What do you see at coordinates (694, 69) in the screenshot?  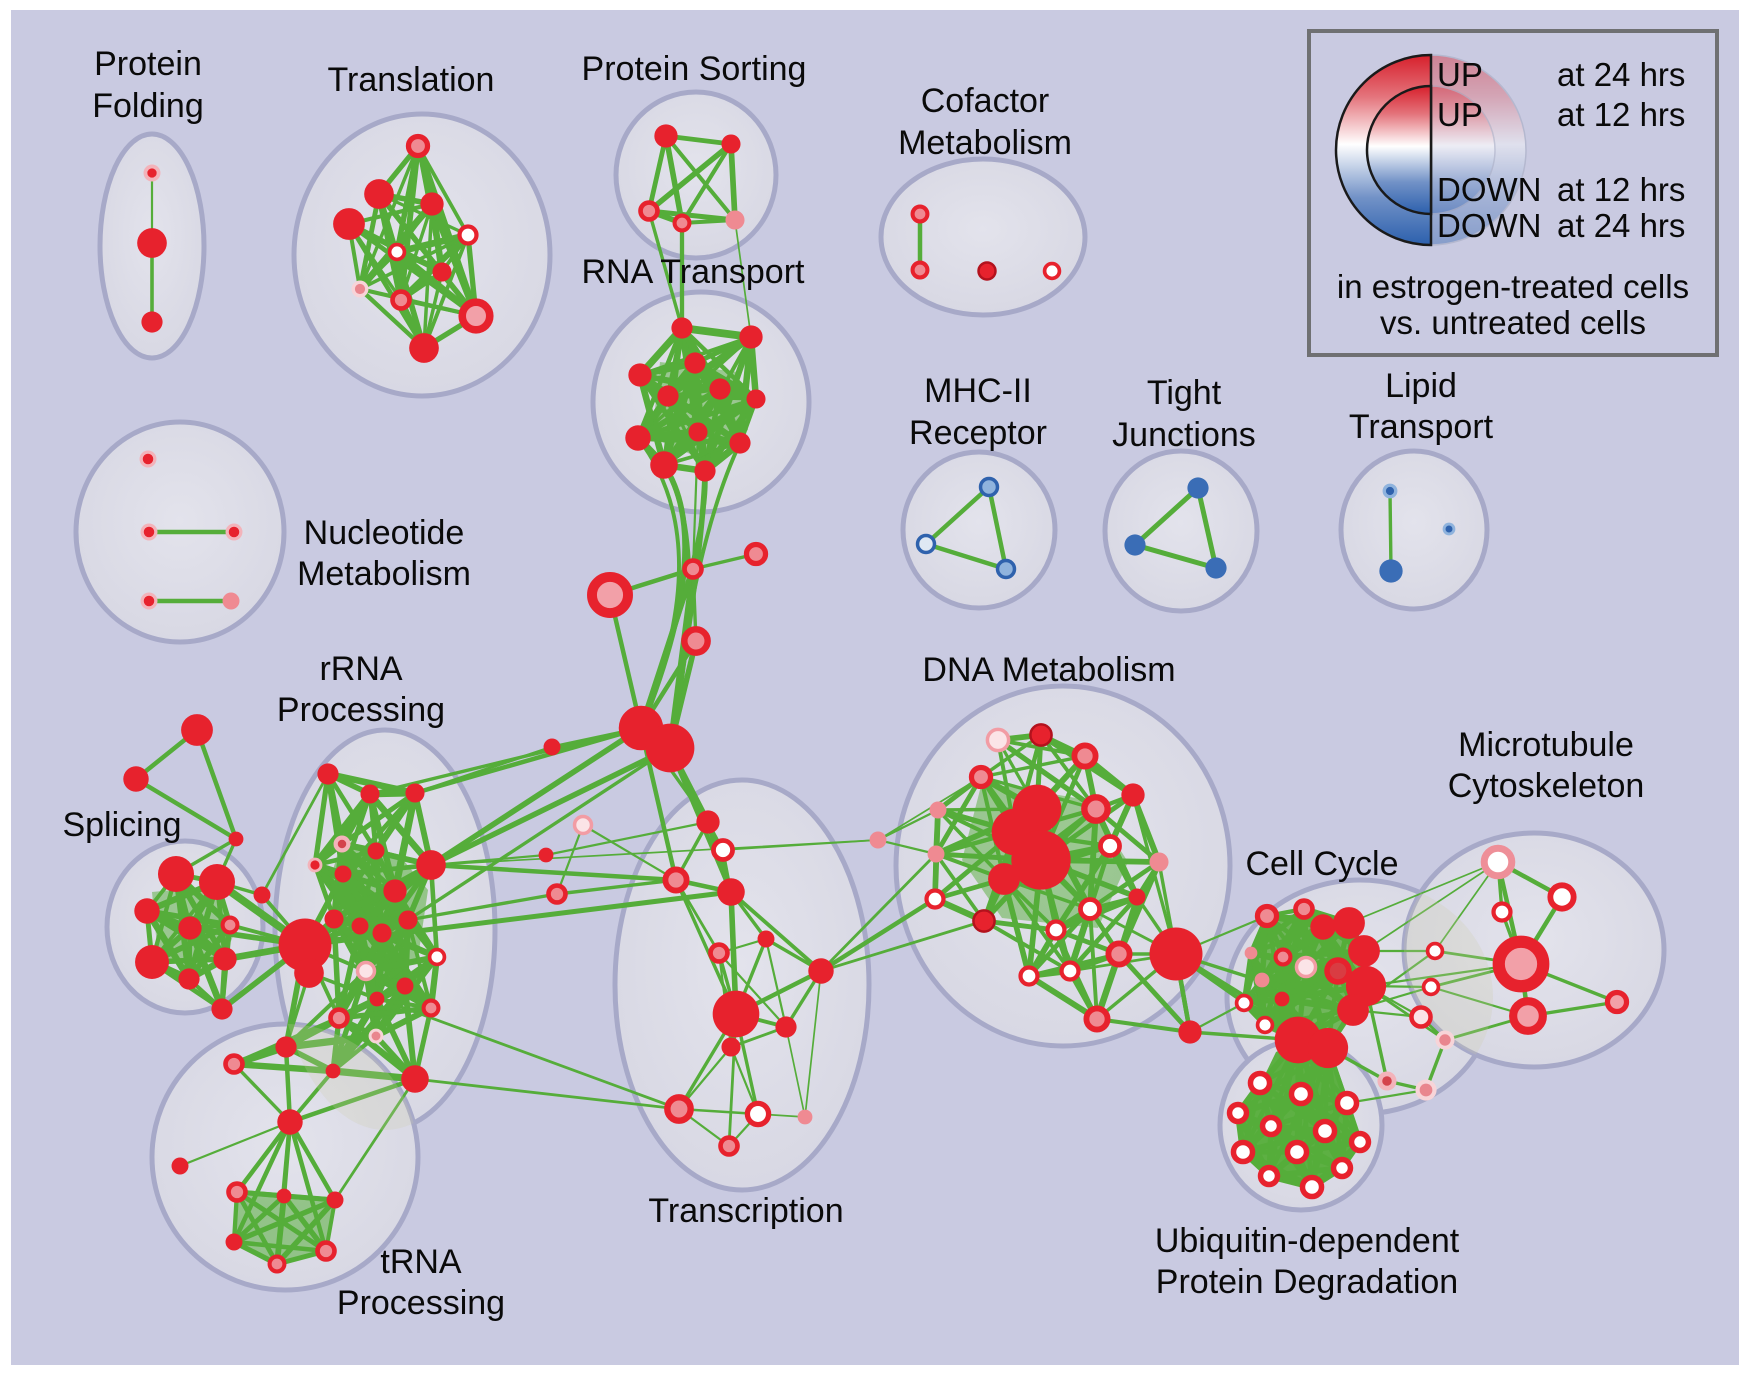 I see `svg-text: Protein Sorting` at bounding box center [694, 69].